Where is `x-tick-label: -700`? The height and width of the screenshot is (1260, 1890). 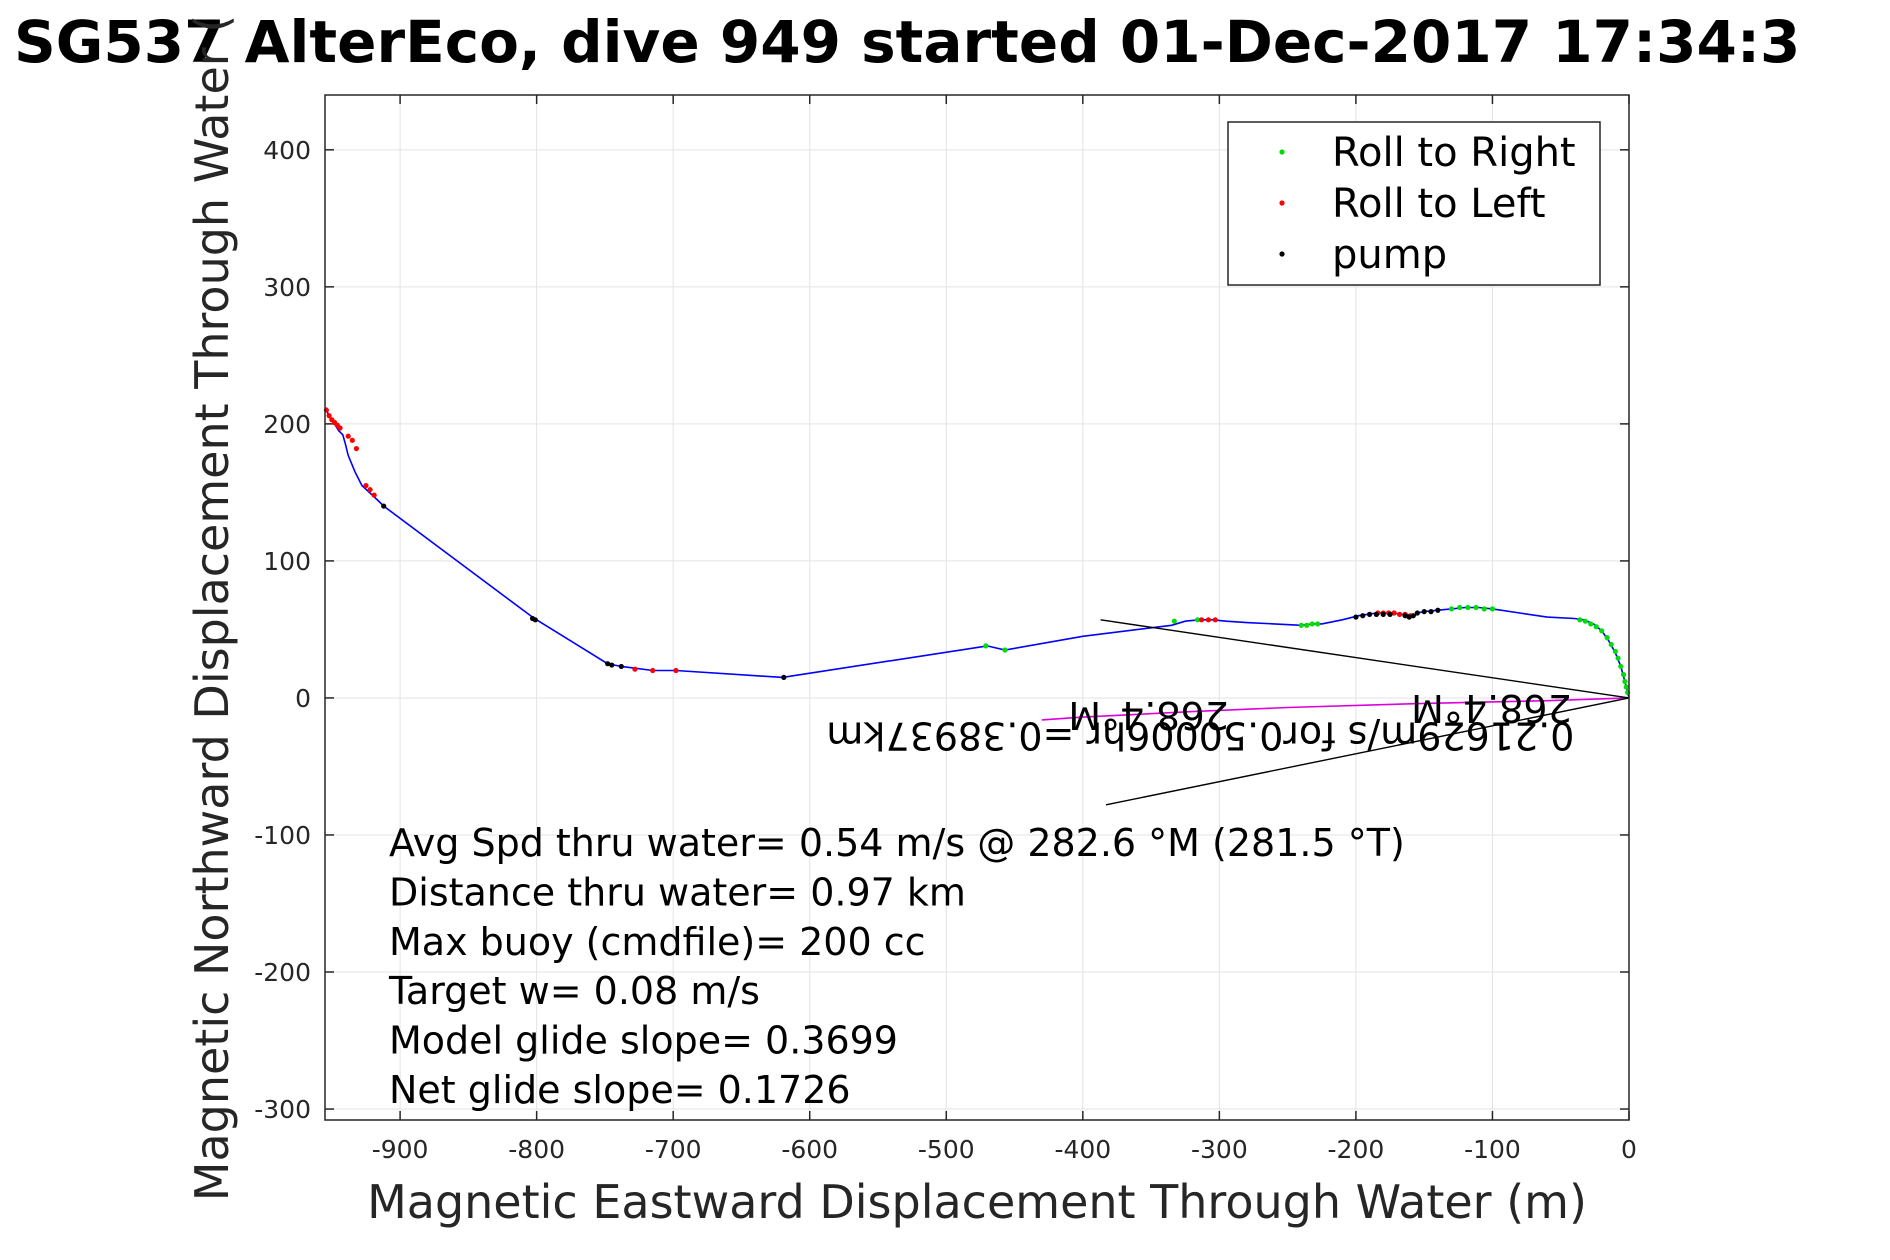 x-tick-label: -700 is located at coordinates (673, 1149).